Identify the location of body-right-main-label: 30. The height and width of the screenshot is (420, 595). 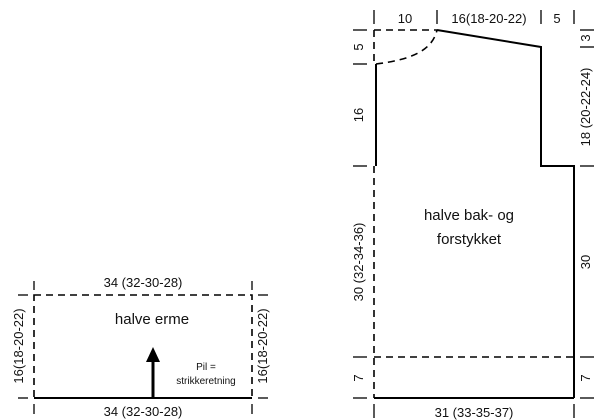
(585, 262).